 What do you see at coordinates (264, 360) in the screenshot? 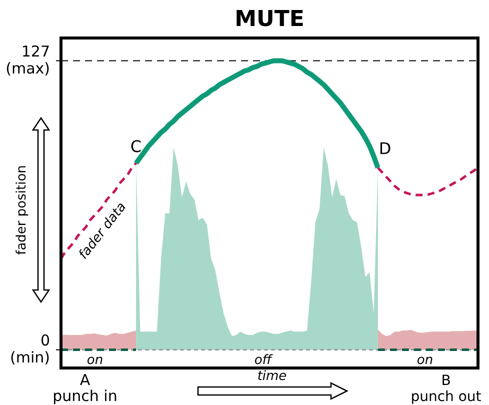
I see `annotation: off` at bounding box center [264, 360].